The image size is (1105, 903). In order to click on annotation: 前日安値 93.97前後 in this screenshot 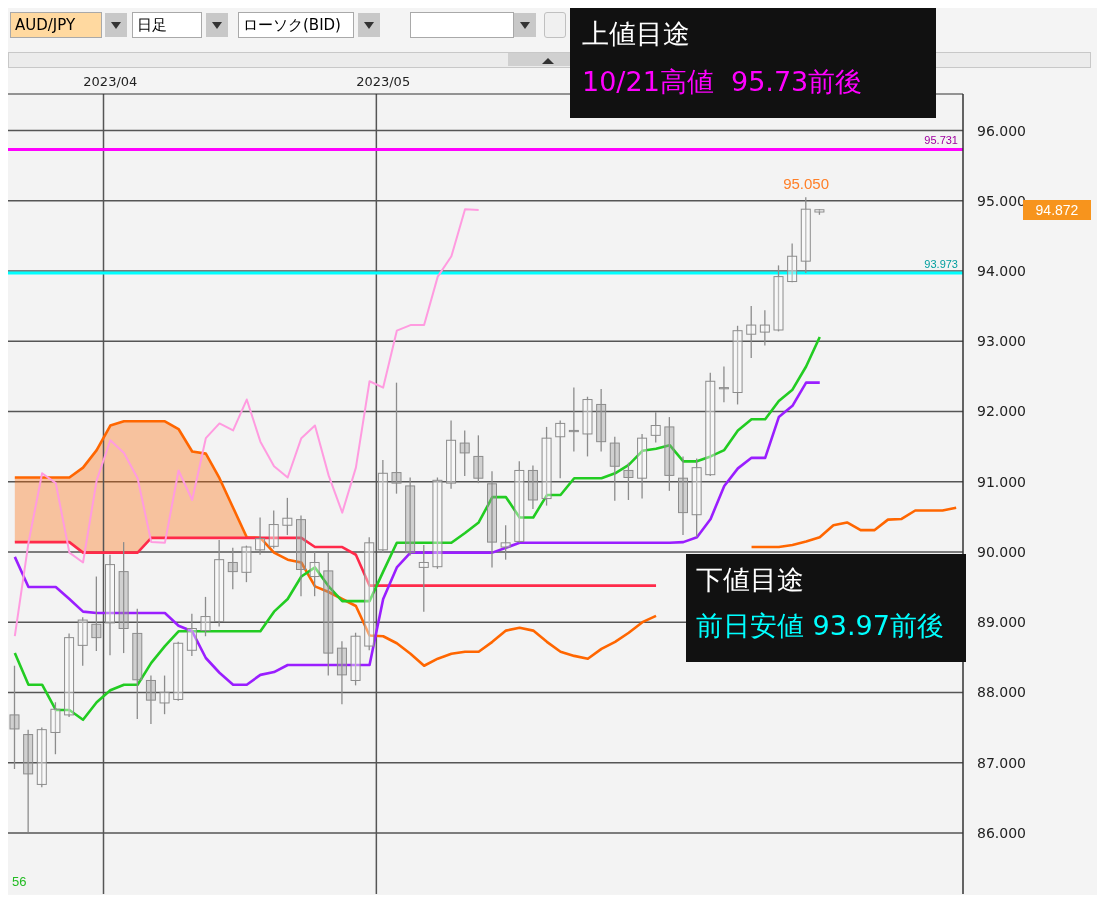, I will do `click(820, 626)`.